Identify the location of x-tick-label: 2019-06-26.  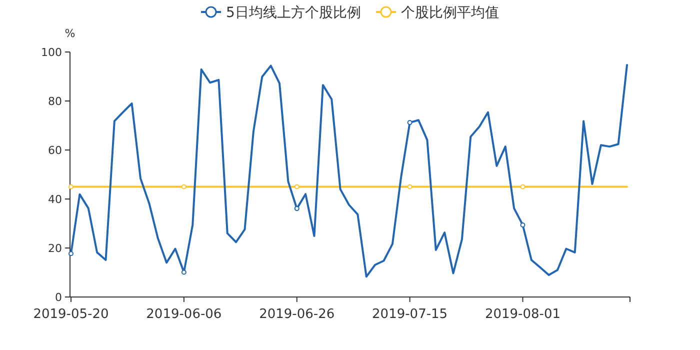
(297, 314).